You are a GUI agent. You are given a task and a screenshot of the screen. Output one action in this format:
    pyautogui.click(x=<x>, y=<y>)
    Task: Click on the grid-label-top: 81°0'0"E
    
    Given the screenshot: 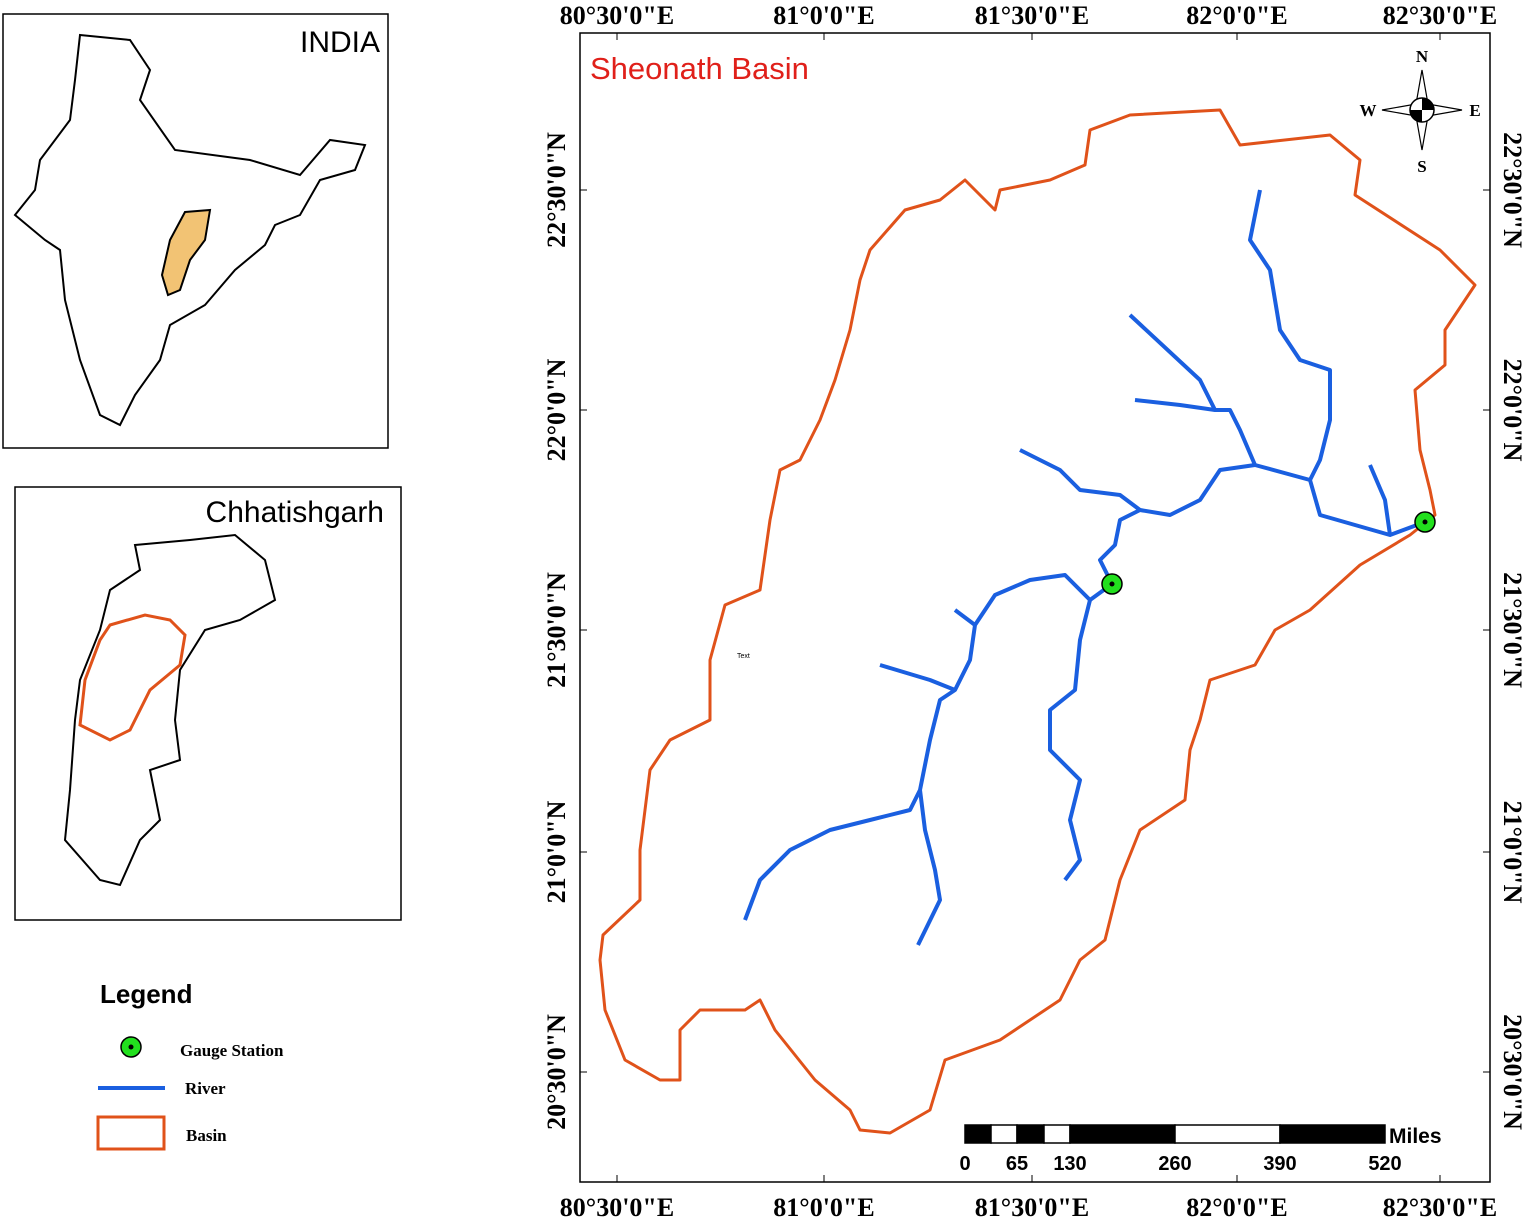 What is the action you would take?
    pyautogui.click(x=823, y=15)
    